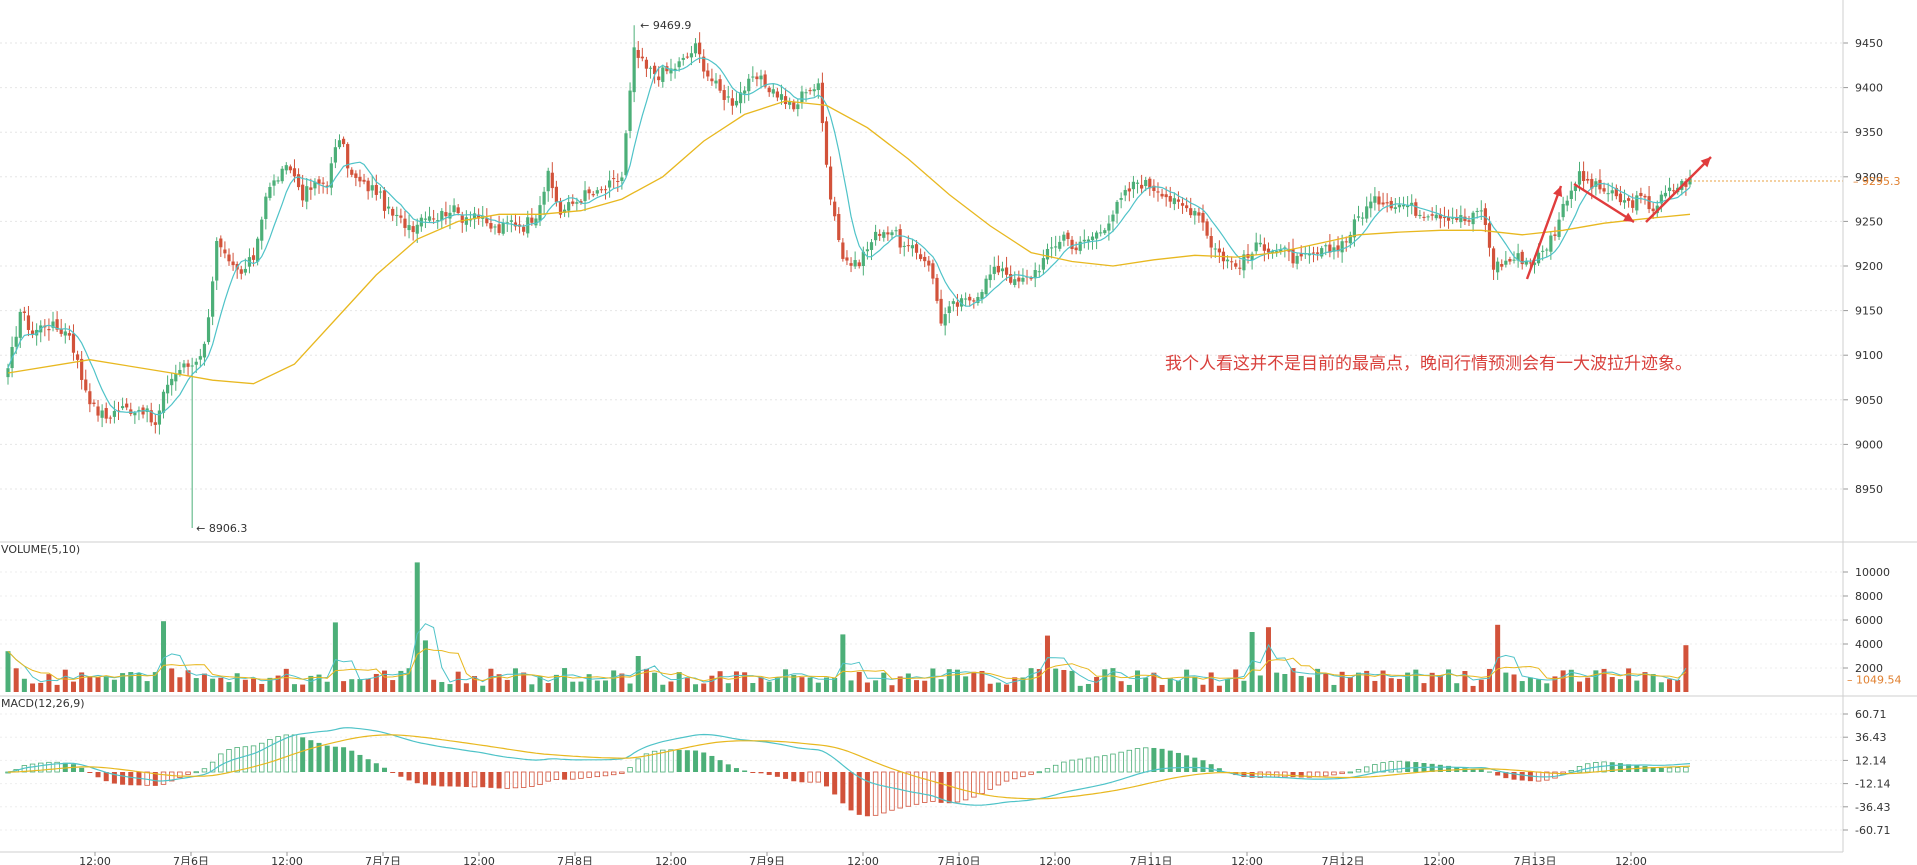  What do you see at coordinates (1869, 266) in the screenshot?
I see `price-axis-label: 9200` at bounding box center [1869, 266].